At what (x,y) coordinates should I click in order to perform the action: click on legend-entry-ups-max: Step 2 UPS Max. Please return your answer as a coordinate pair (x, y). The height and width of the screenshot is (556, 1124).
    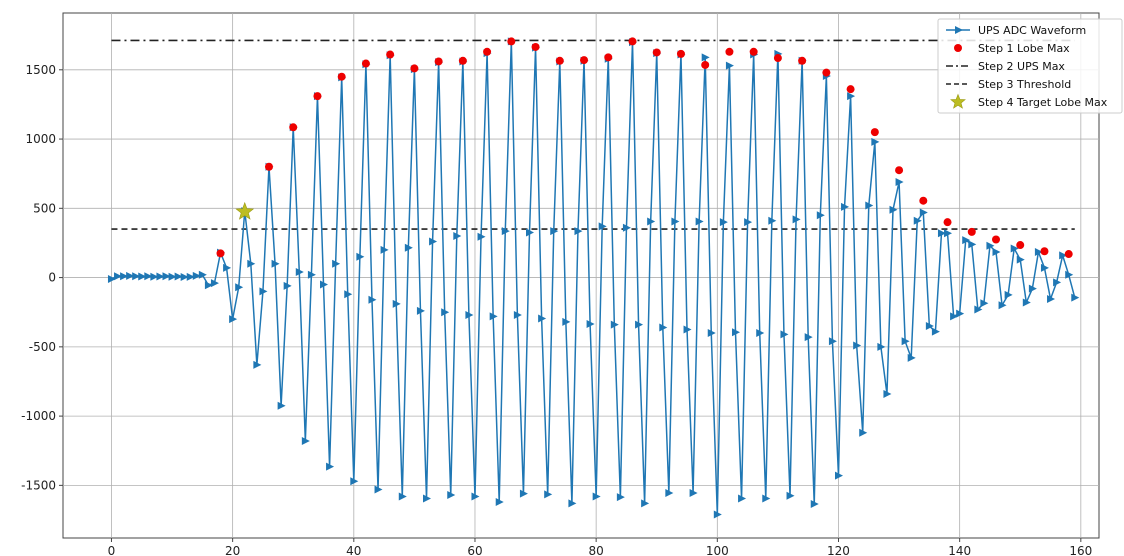
    Looking at the image, I should click on (1005, 66).